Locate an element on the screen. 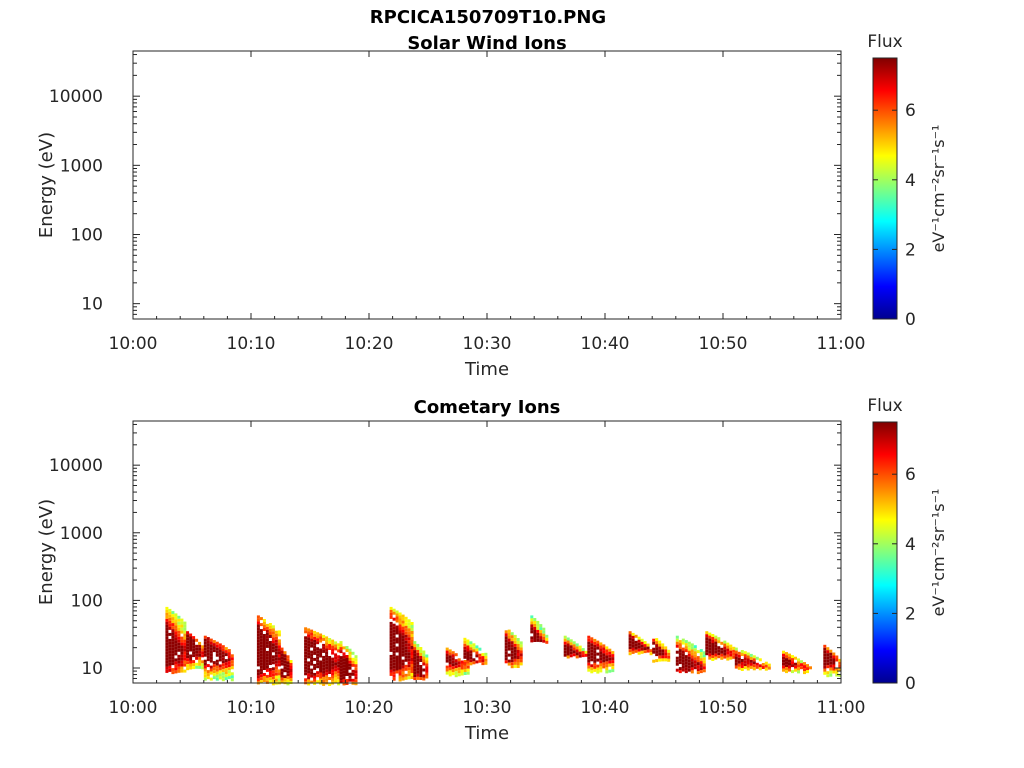 The height and width of the screenshot is (768, 1024). x-axis-label: Time is located at coordinates (486, 369).